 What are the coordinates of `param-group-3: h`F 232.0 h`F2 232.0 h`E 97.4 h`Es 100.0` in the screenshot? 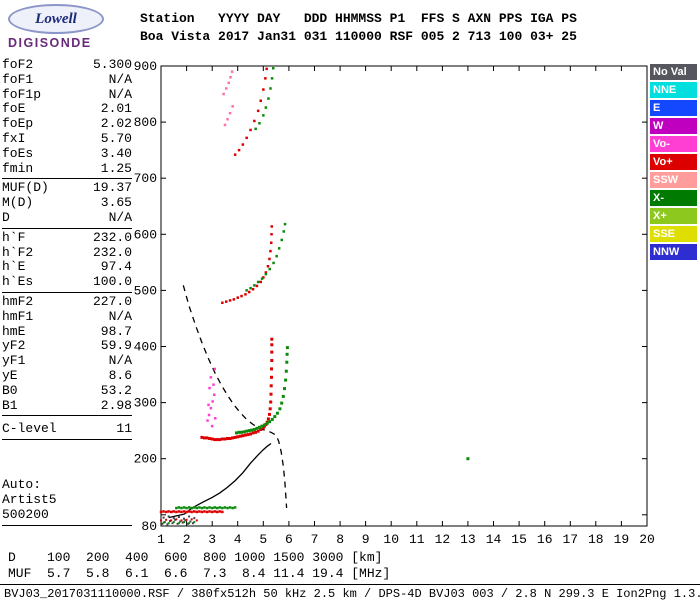 It's located at (67, 261).